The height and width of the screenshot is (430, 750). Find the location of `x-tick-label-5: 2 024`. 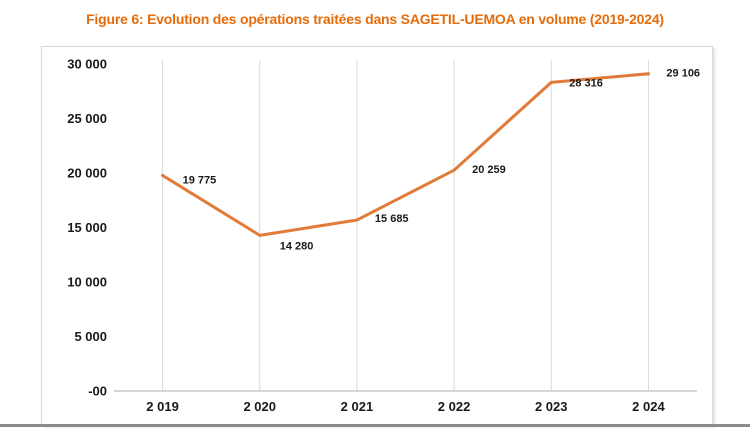

x-tick-label-5: 2 024 is located at coordinates (648, 406).